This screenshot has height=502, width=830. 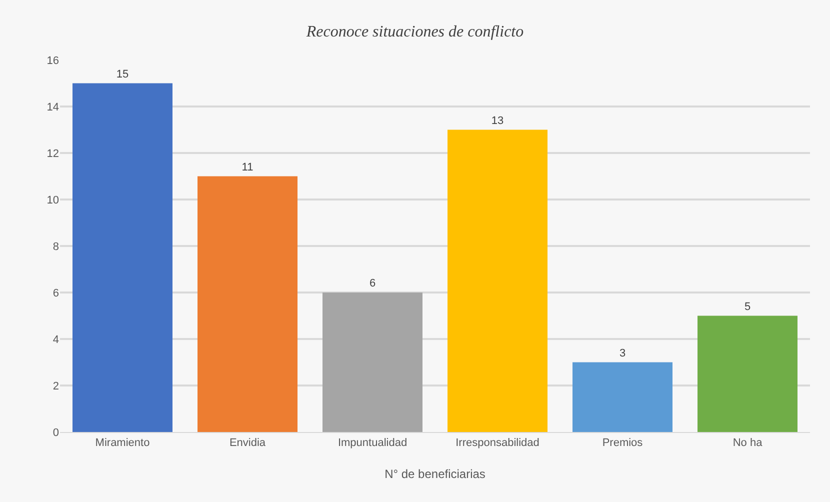 I want to click on data-label: 13, so click(x=497, y=120).